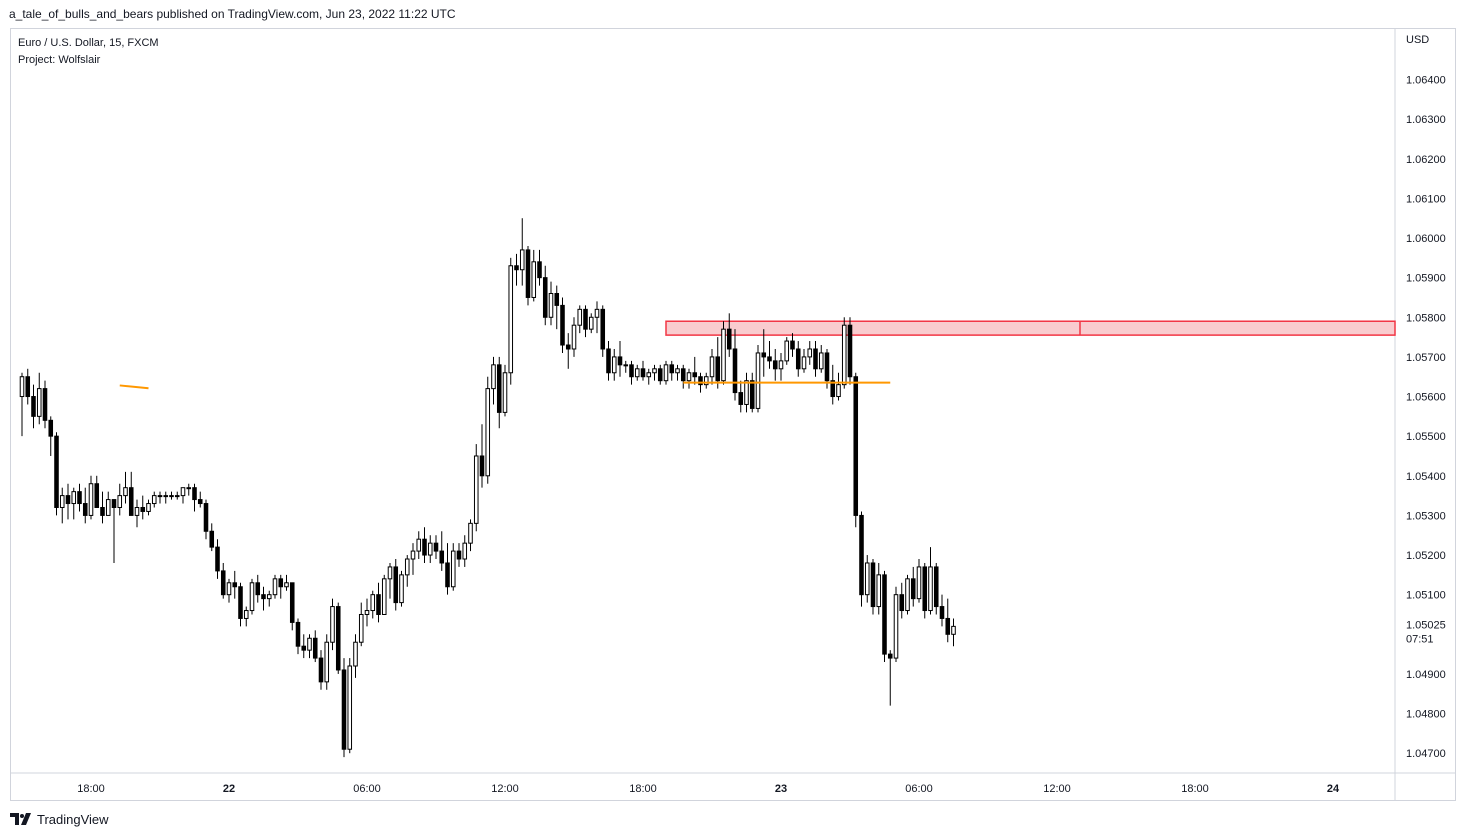 The image size is (1466, 837). Describe the element at coordinates (1426, 437) in the screenshot. I see `price-tick-label: 1.05500` at that location.